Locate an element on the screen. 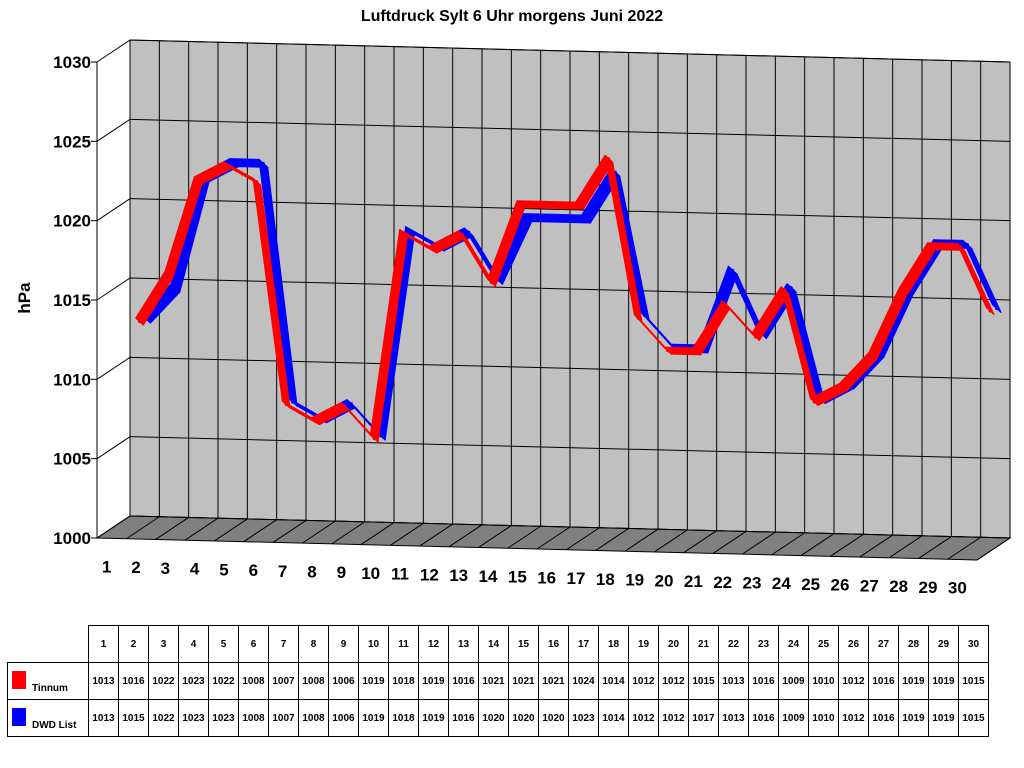 The height and width of the screenshot is (768, 1024). table-header-cell: 15 is located at coordinates (523, 644).